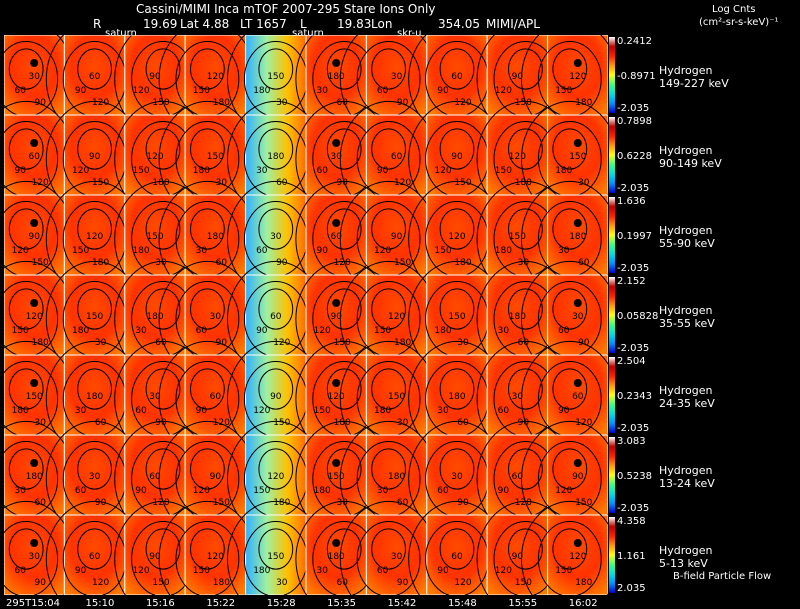 Image resolution: width=800 pixels, height=609 pixels. I want to click on time-label: 15:55, so click(523, 603).